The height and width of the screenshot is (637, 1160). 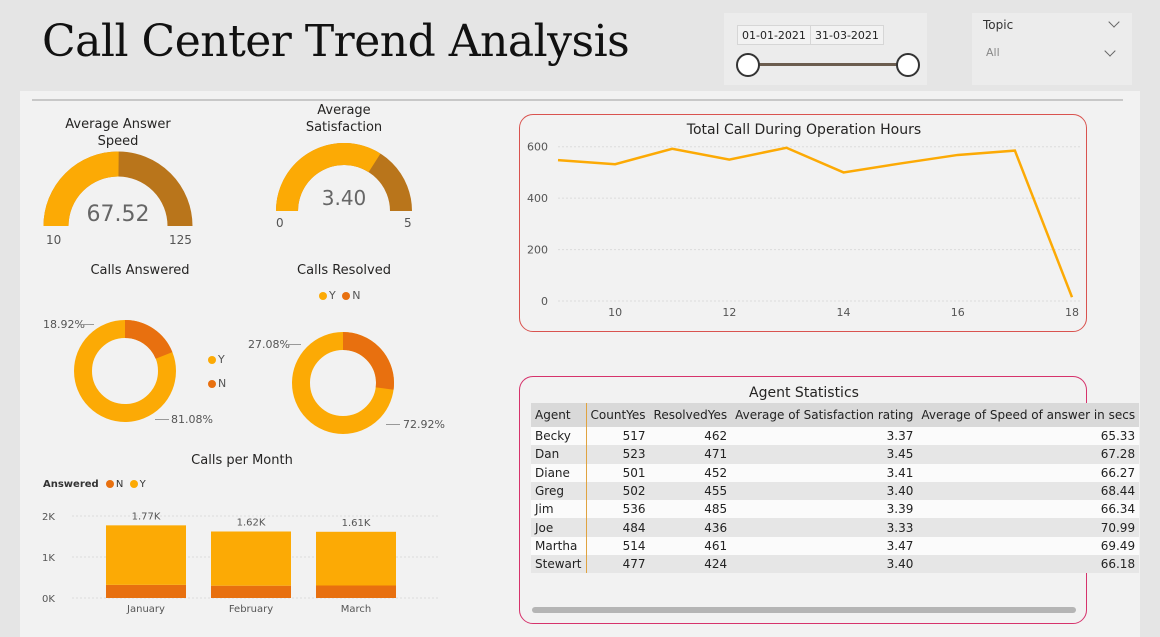 I want to click on divider, so click(x=577, y=100).